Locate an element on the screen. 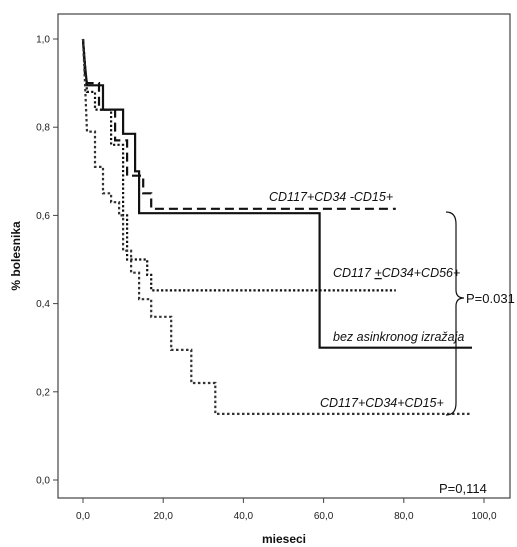 This screenshot has height=547, width=517. y-tick-label: 0,0 is located at coordinates (43, 481).